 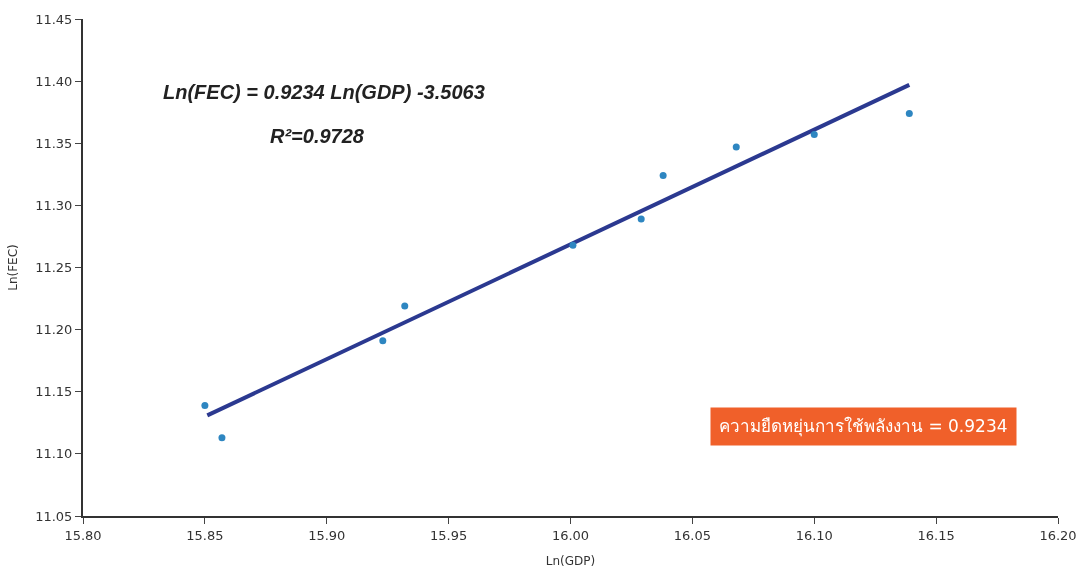 I want to click on annotation: Ln(FEC) = 0.9234 Ln(GDP) -3.5063, so click(x=324, y=92).